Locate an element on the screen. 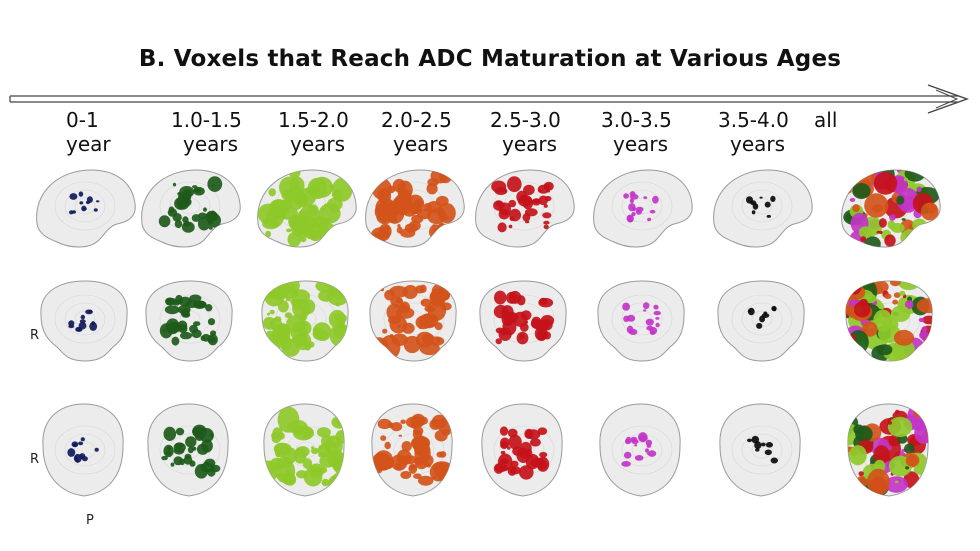 This screenshot has width=980, height=551. age-range: 1.5-2.0 is located at coordinates (313, 120).